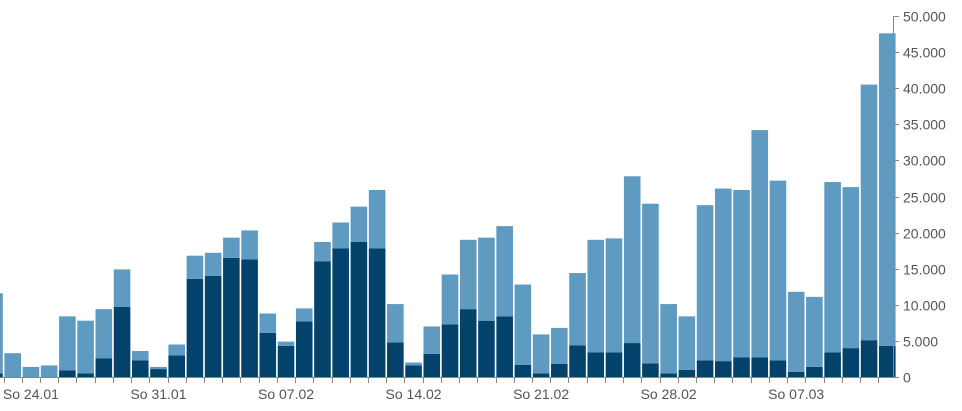 The height and width of the screenshot is (411, 962). Describe the element at coordinates (796, 394) in the screenshot. I see `x-tick-label-6: So 07.03` at that location.